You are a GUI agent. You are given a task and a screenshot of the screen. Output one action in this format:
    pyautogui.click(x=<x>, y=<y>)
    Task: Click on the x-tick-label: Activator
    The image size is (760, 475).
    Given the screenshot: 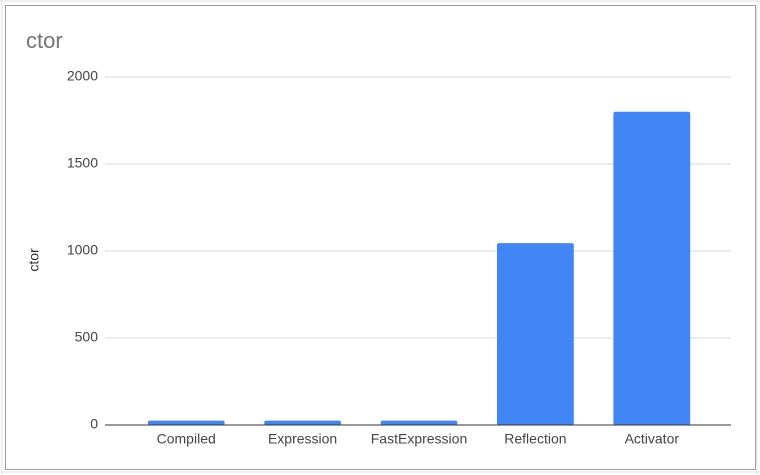 What is the action you would take?
    pyautogui.click(x=652, y=439)
    